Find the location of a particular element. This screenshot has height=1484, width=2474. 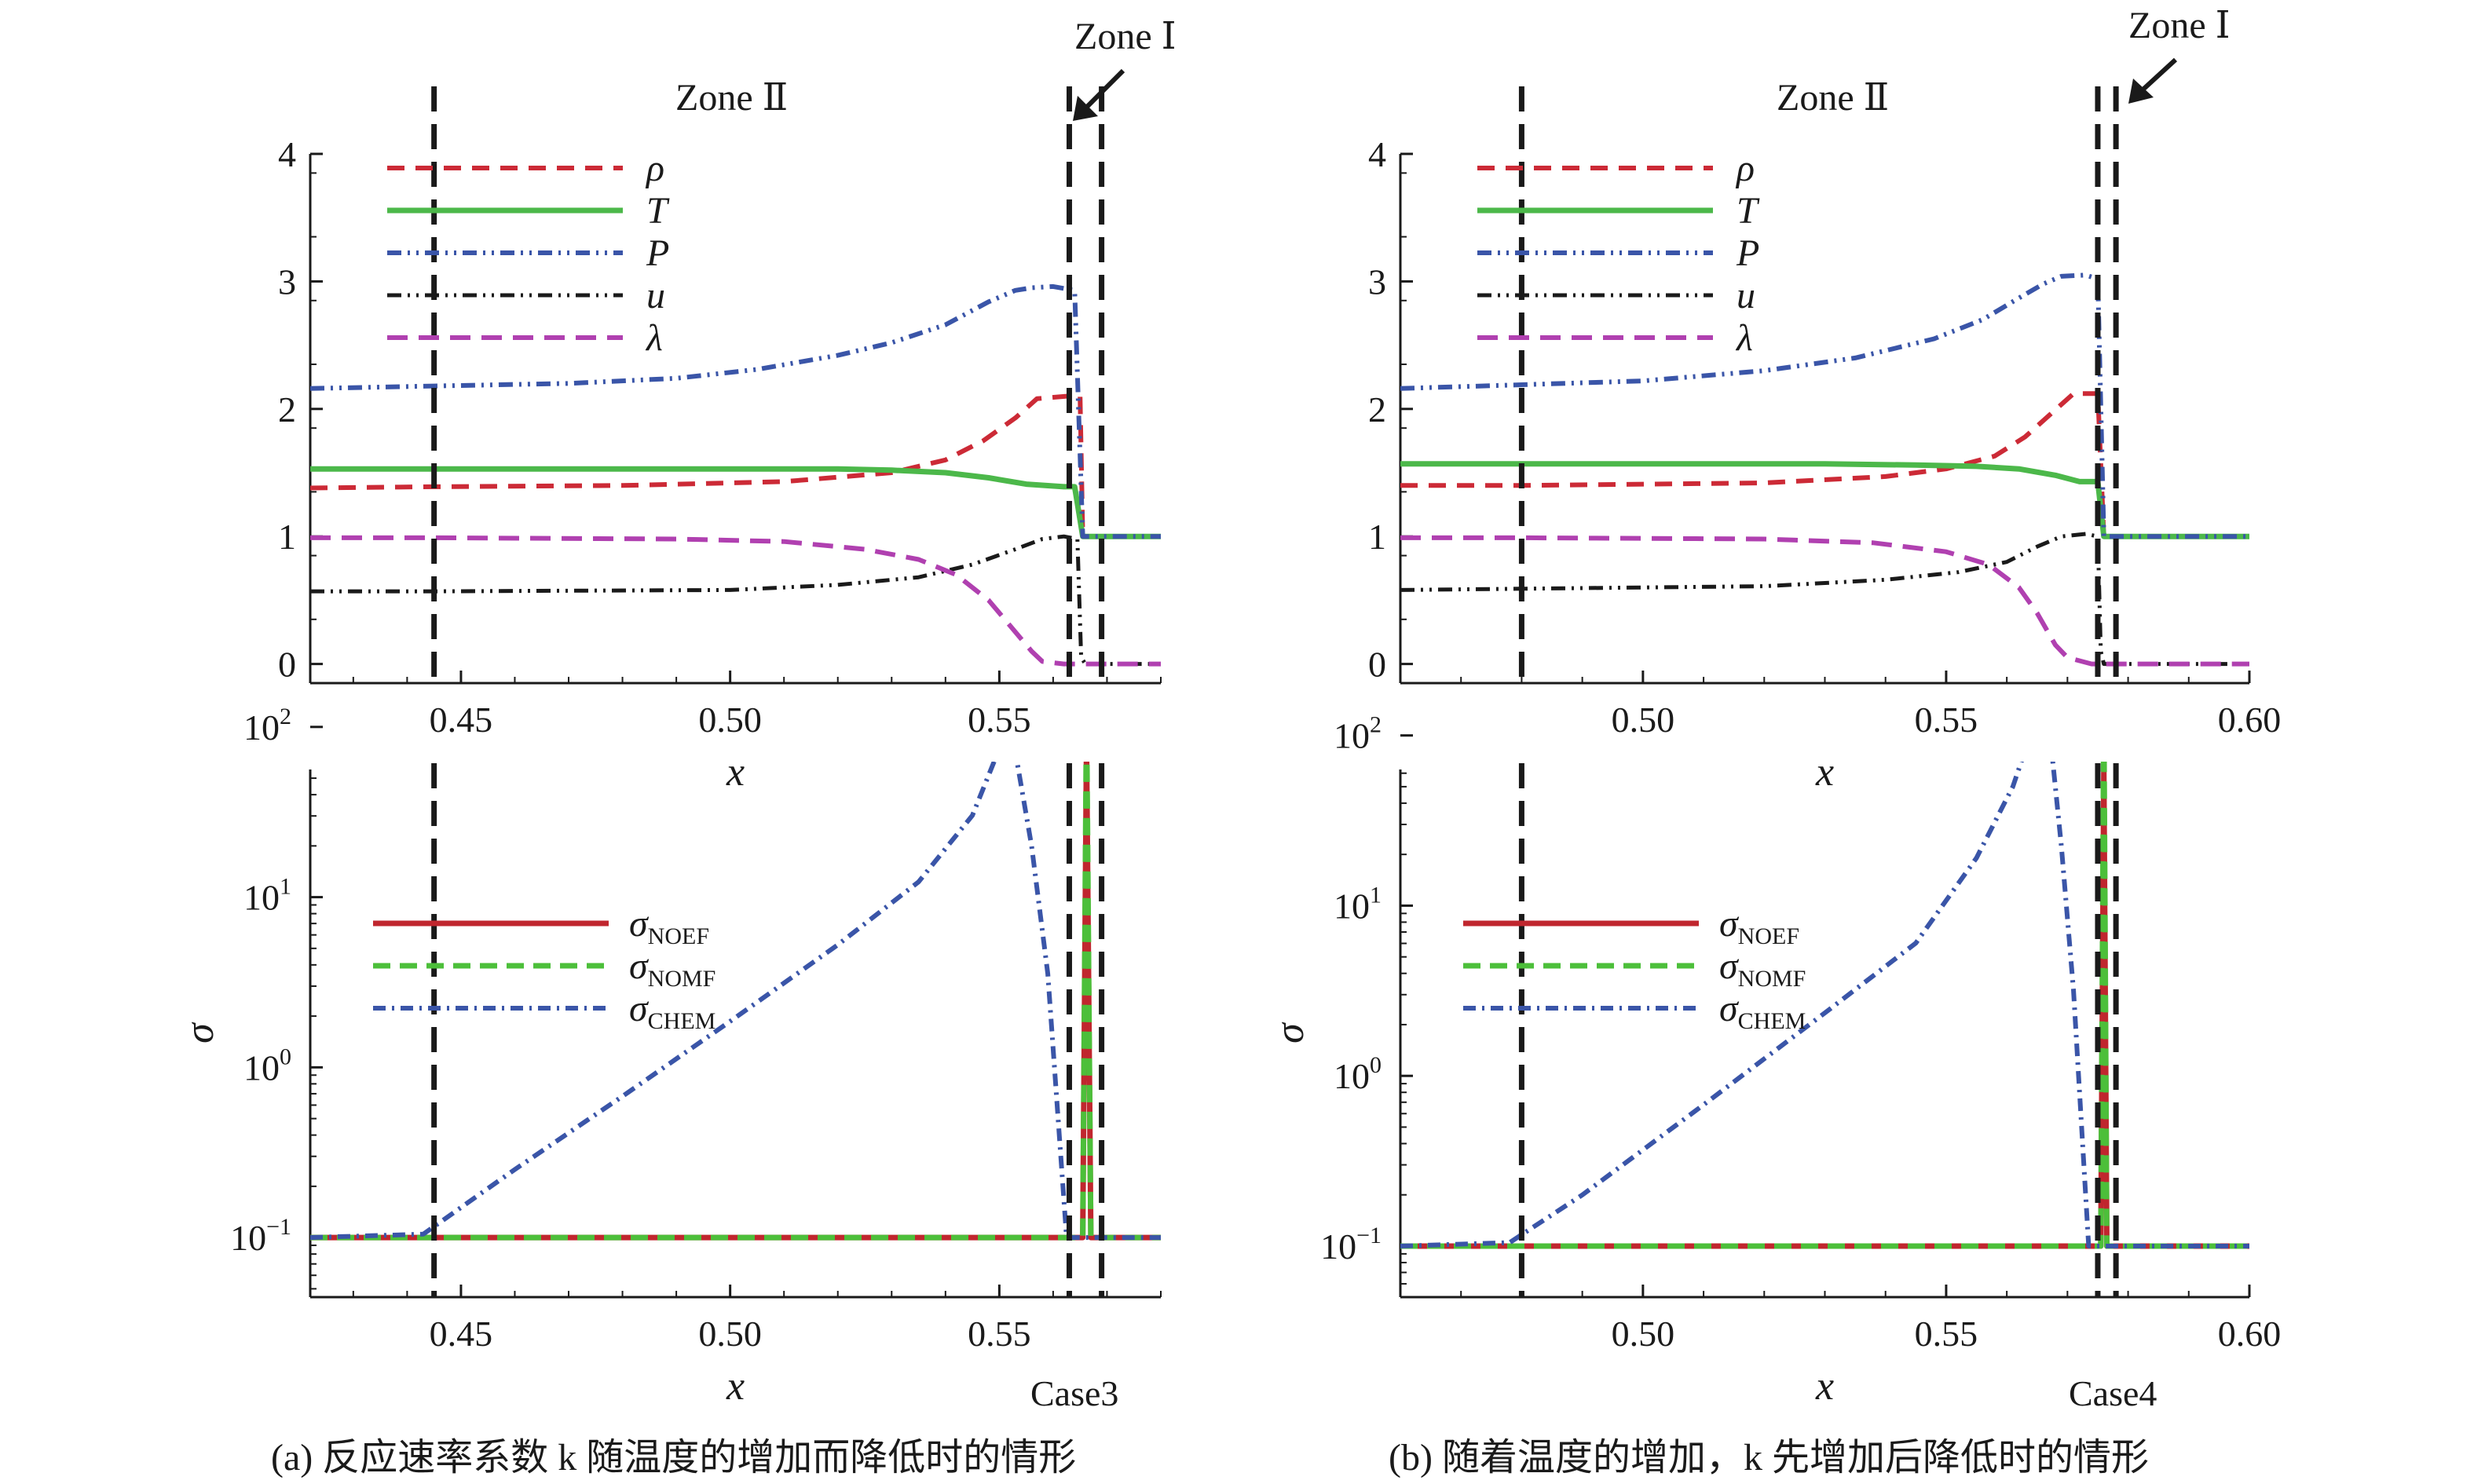

zone-i-label-b: Zone Ⅰ is located at coordinates (2179, 25).